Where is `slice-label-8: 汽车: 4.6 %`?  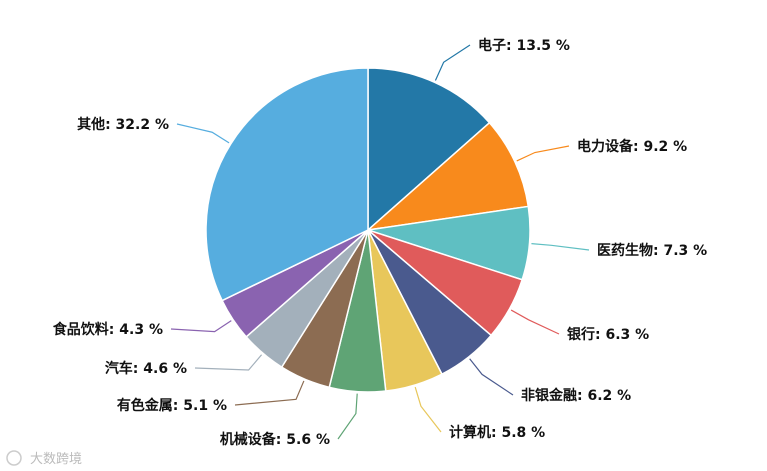 slice-label-8: 汽车: 4.6 % is located at coordinates (146, 368).